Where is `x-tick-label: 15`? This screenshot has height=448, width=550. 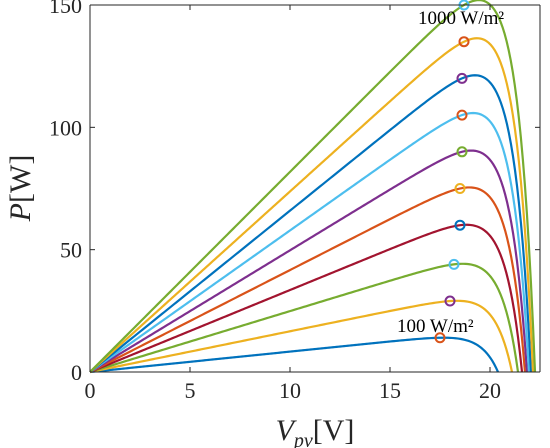 x-tick-label: 15 is located at coordinates (390, 390).